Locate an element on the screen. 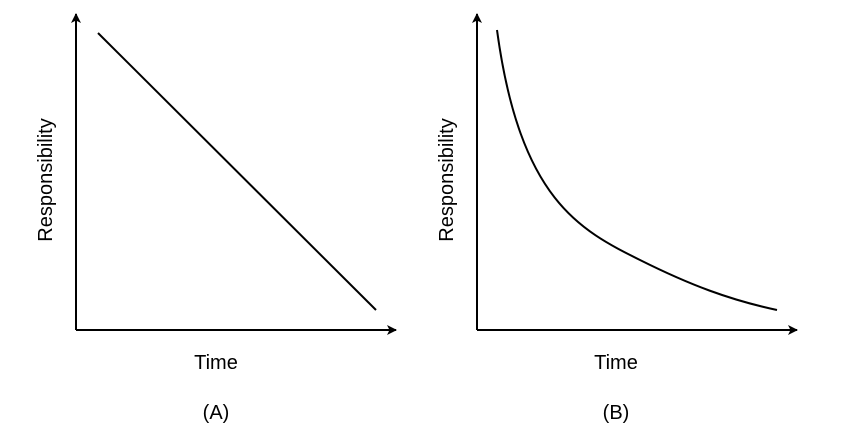 The image size is (850, 441). panel-a-x-label: Time is located at coordinates (216, 363).